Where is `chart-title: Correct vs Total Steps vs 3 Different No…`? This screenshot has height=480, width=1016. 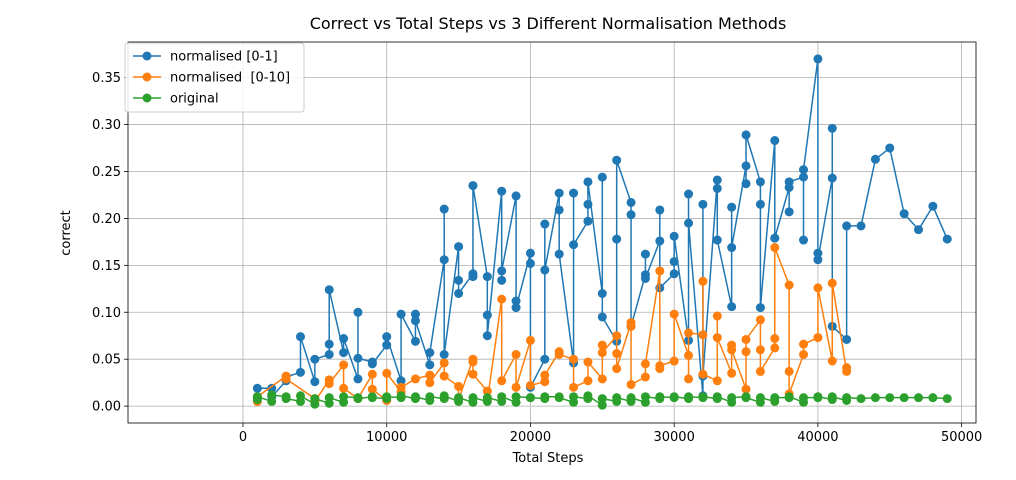 chart-title: Correct vs Total Steps vs 3 Different No… is located at coordinates (548, 23).